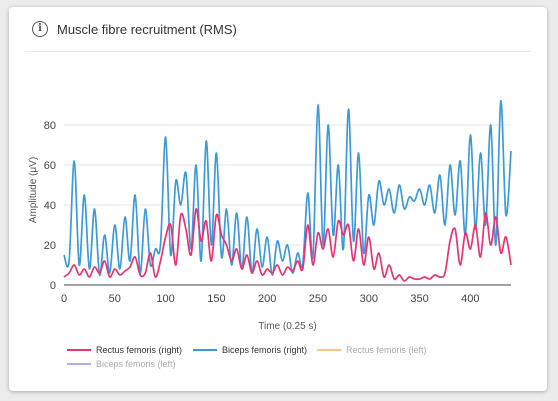 The width and height of the screenshot is (558, 401). I want to click on legend-item-3: Biceps femoris (left), so click(121, 364).